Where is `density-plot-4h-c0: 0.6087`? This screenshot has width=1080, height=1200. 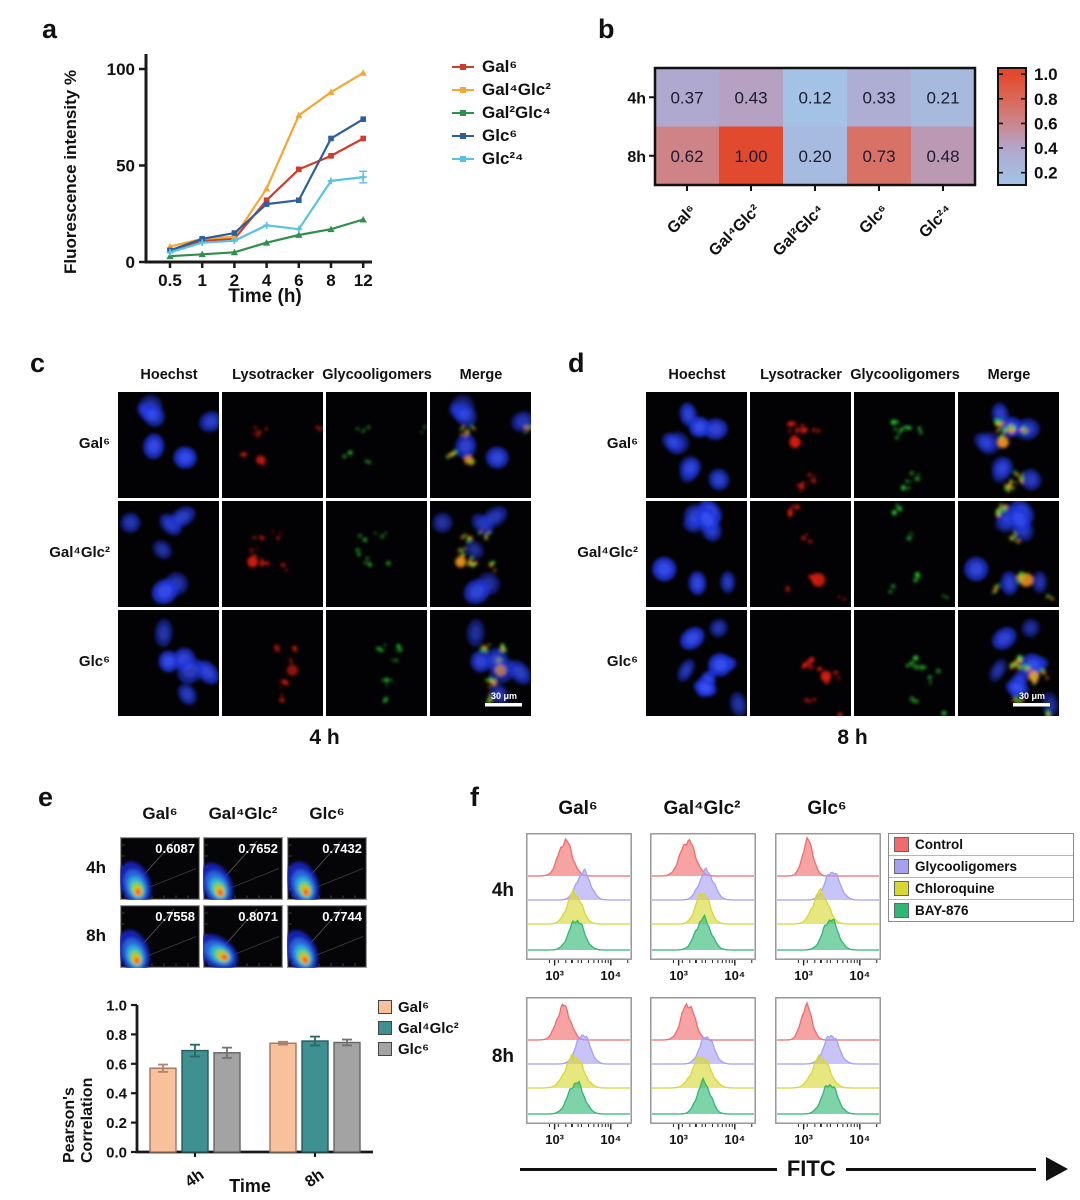 density-plot-4h-c0: 0.6087 is located at coordinates (160, 868).